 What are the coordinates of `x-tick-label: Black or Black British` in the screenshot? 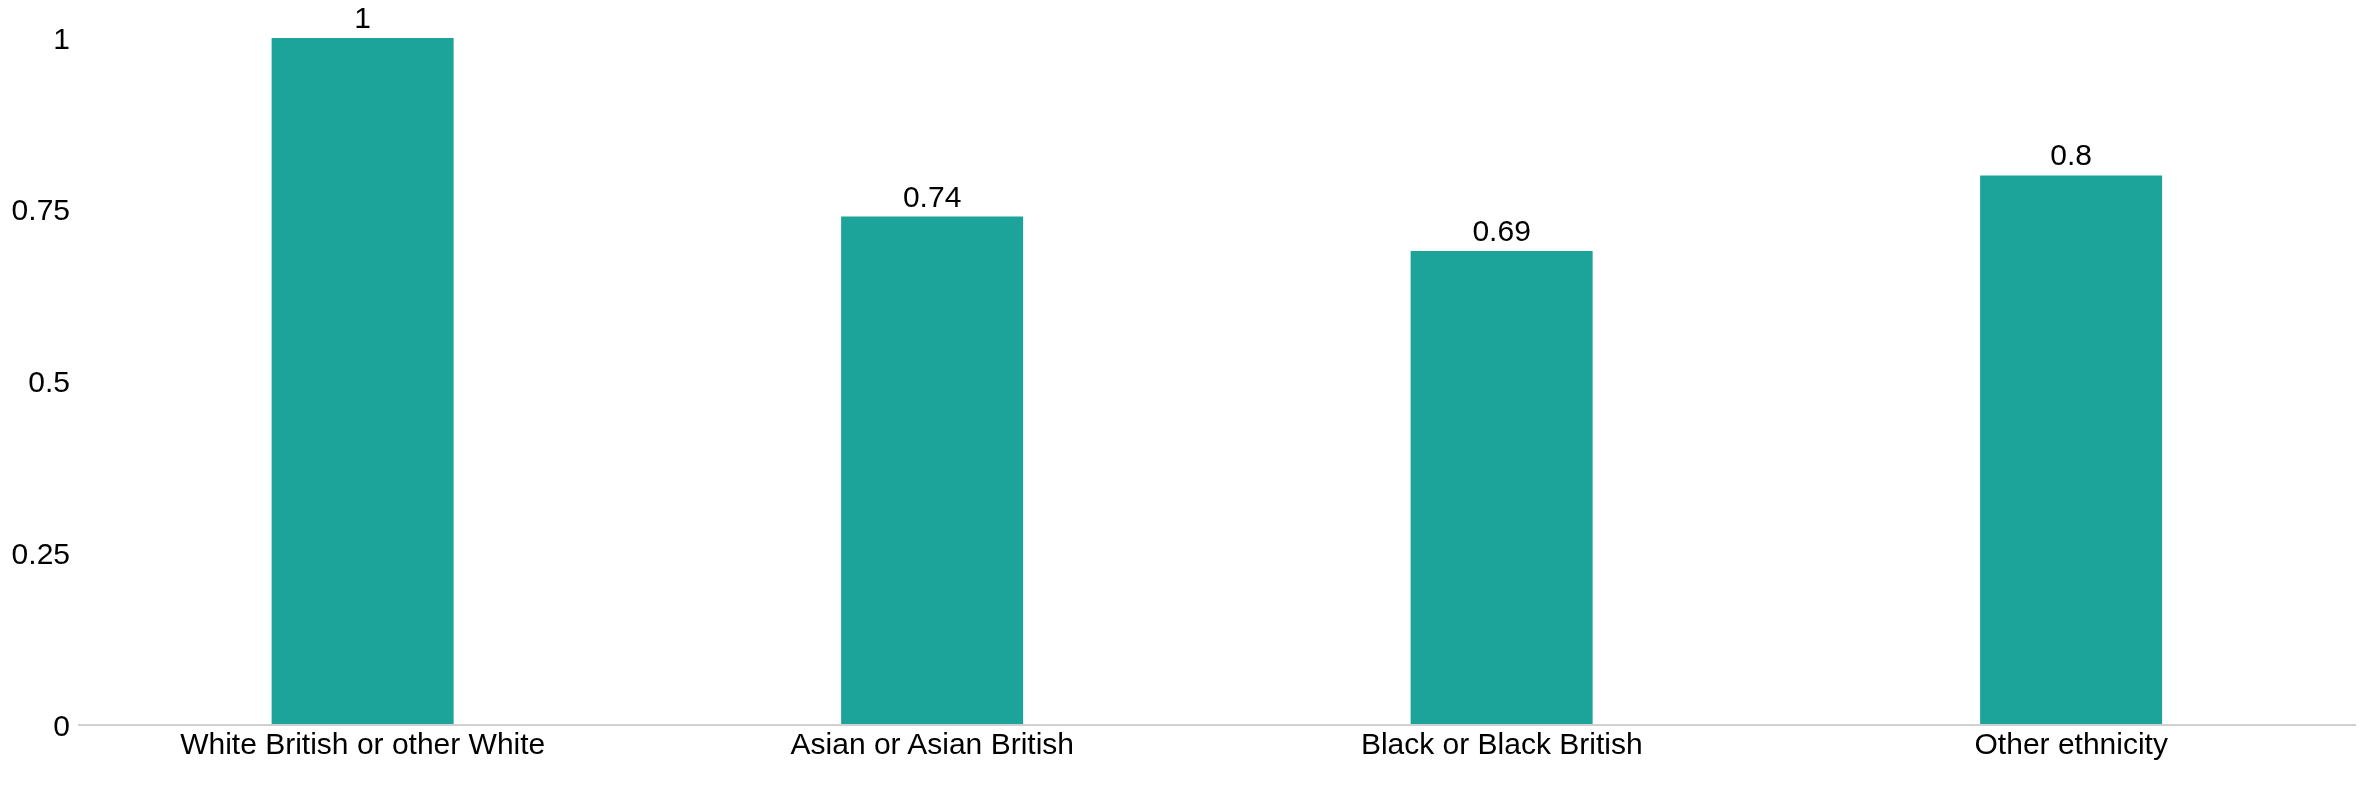 It's located at (1501, 744).